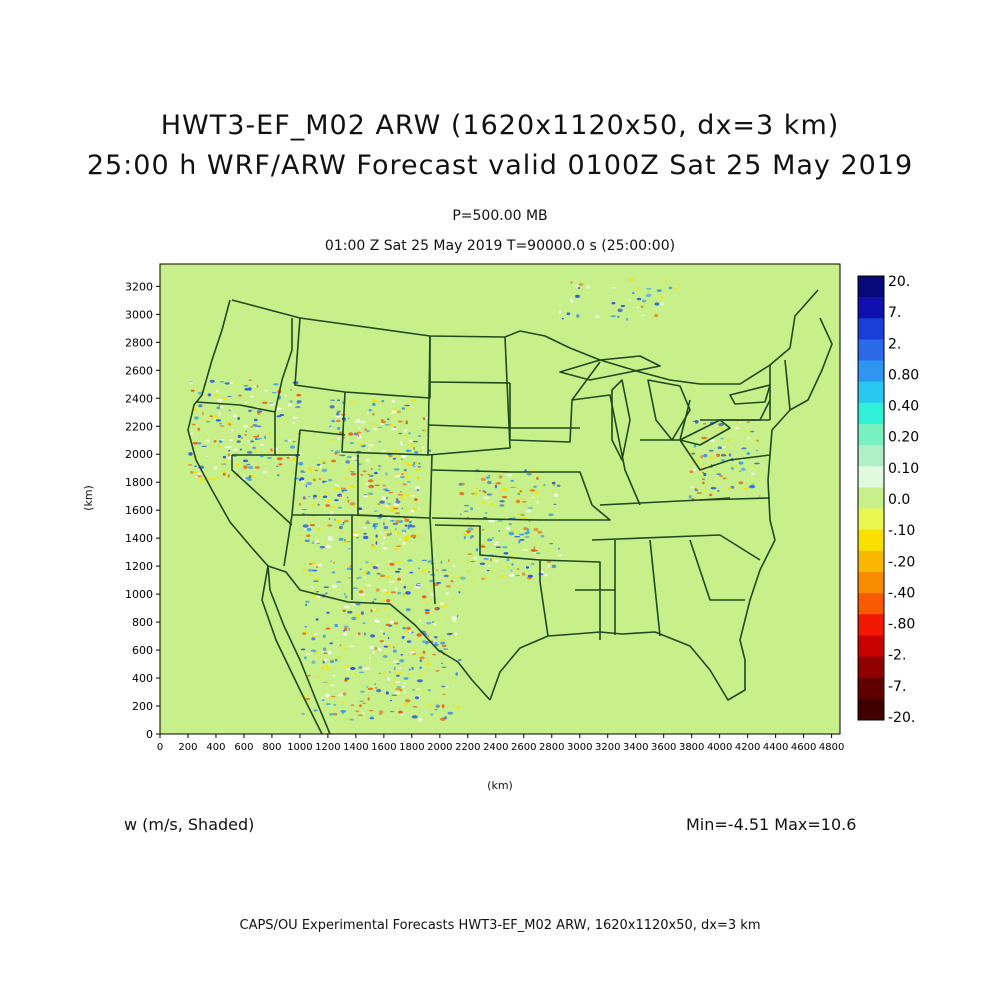 The image size is (1000, 1000). I want to click on colorado-nm, so click(393, 529).